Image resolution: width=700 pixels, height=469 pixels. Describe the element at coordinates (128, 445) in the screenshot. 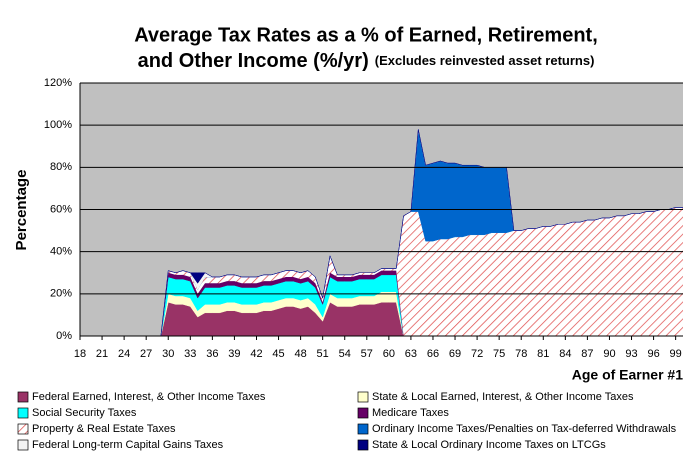

I see `legend-label: Federal Long-term Capital Gains Taxes` at that location.